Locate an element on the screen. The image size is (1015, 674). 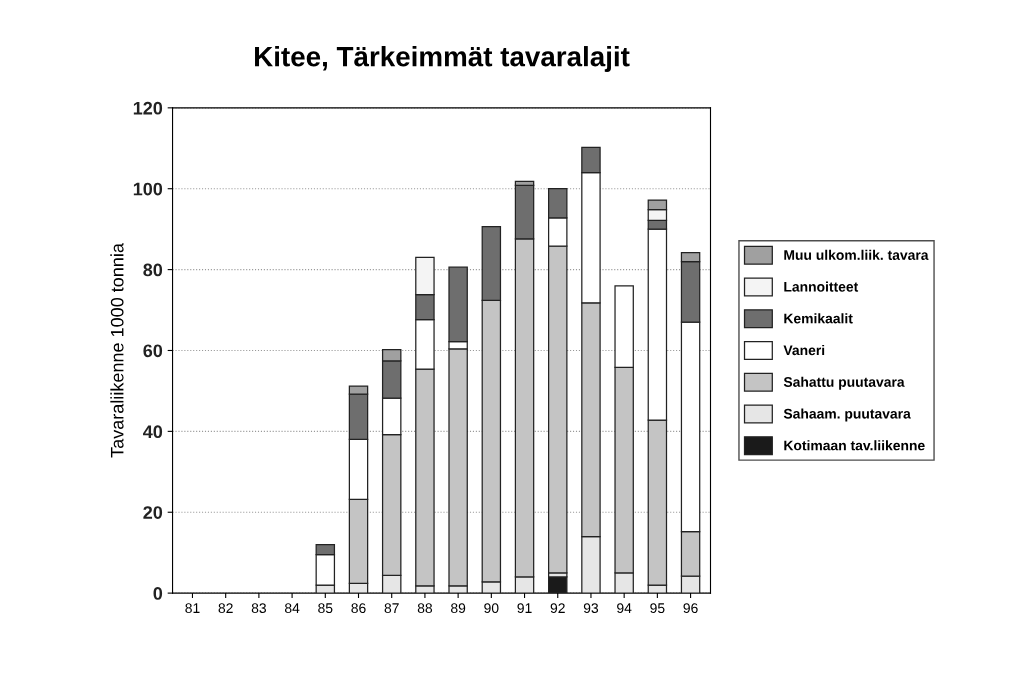
legend-label: Sahattu puutavara is located at coordinates (844, 383).